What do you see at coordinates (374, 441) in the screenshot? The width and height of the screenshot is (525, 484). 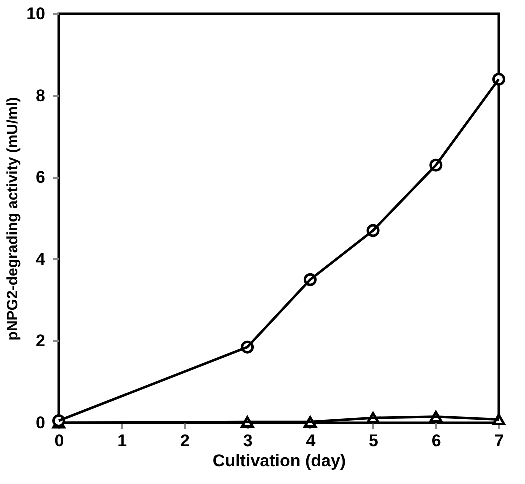 I see `x-tick-label: 5` at bounding box center [374, 441].